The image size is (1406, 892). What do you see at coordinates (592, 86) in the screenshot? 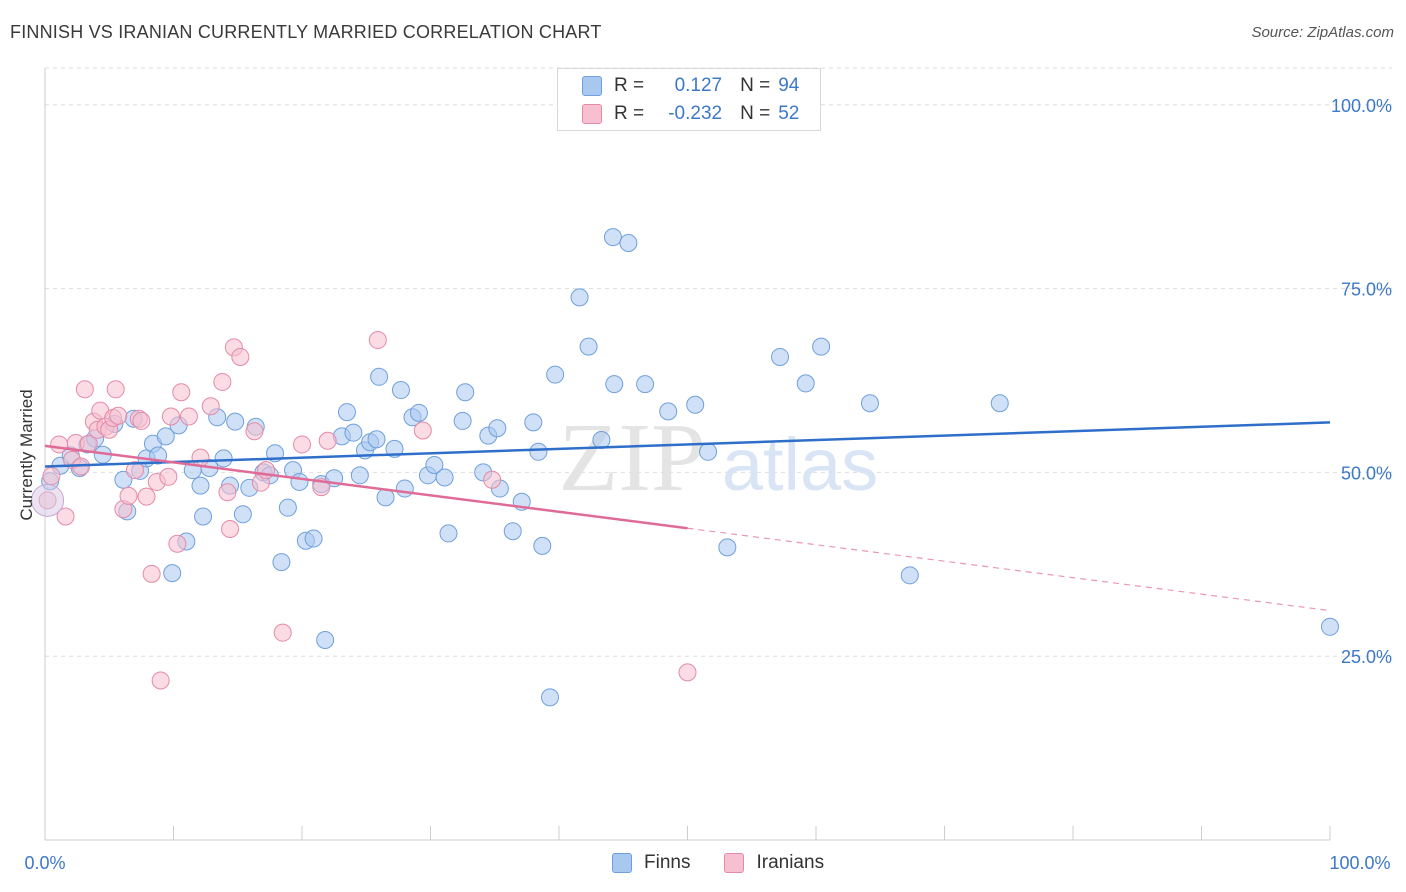
I see `legend-swatch-finns` at bounding box center [592, 86].